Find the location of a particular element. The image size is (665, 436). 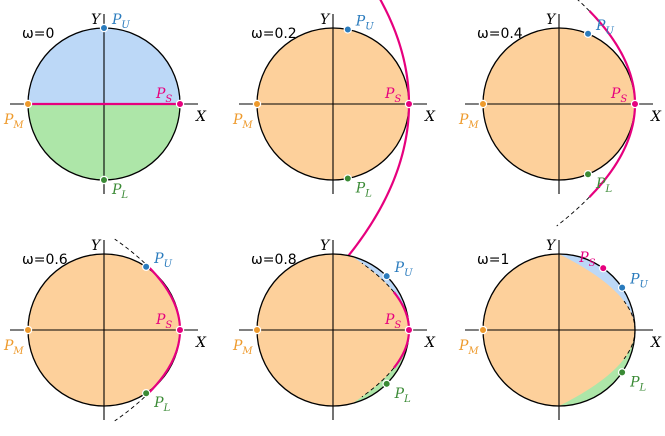

omega-label: ω=0 is located at coordinates (38, 34).